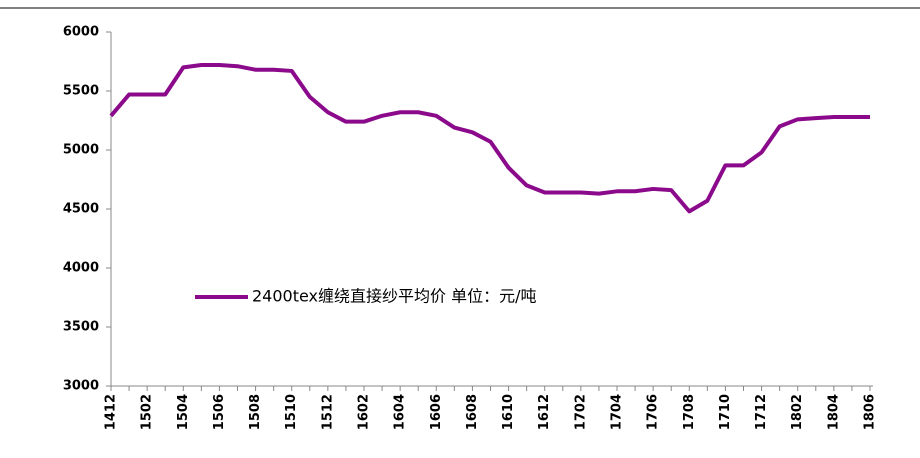 This screenshot has height=458, width=920. I want to click on legend-label: 2400tex缠绕直接纱平均价 单位：元/吨, so click(394, 296).